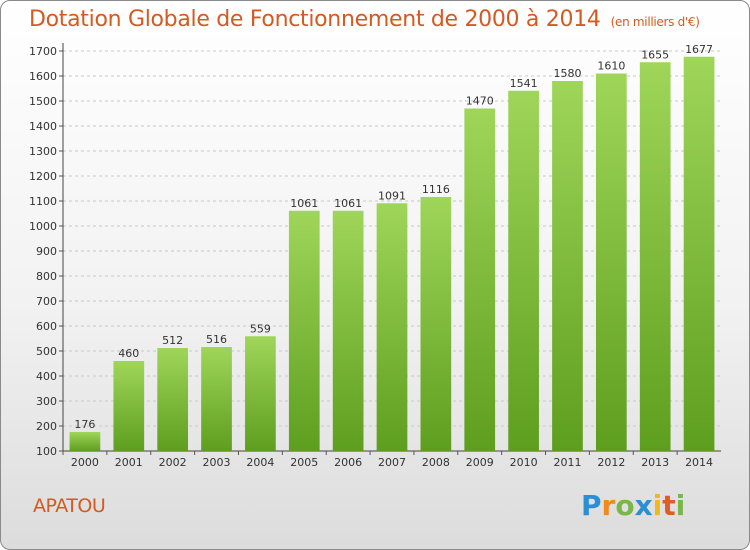 The width and height of the screenshot is (750, 550). I want to click on x-tick-label: 2007, so click(392, 462).